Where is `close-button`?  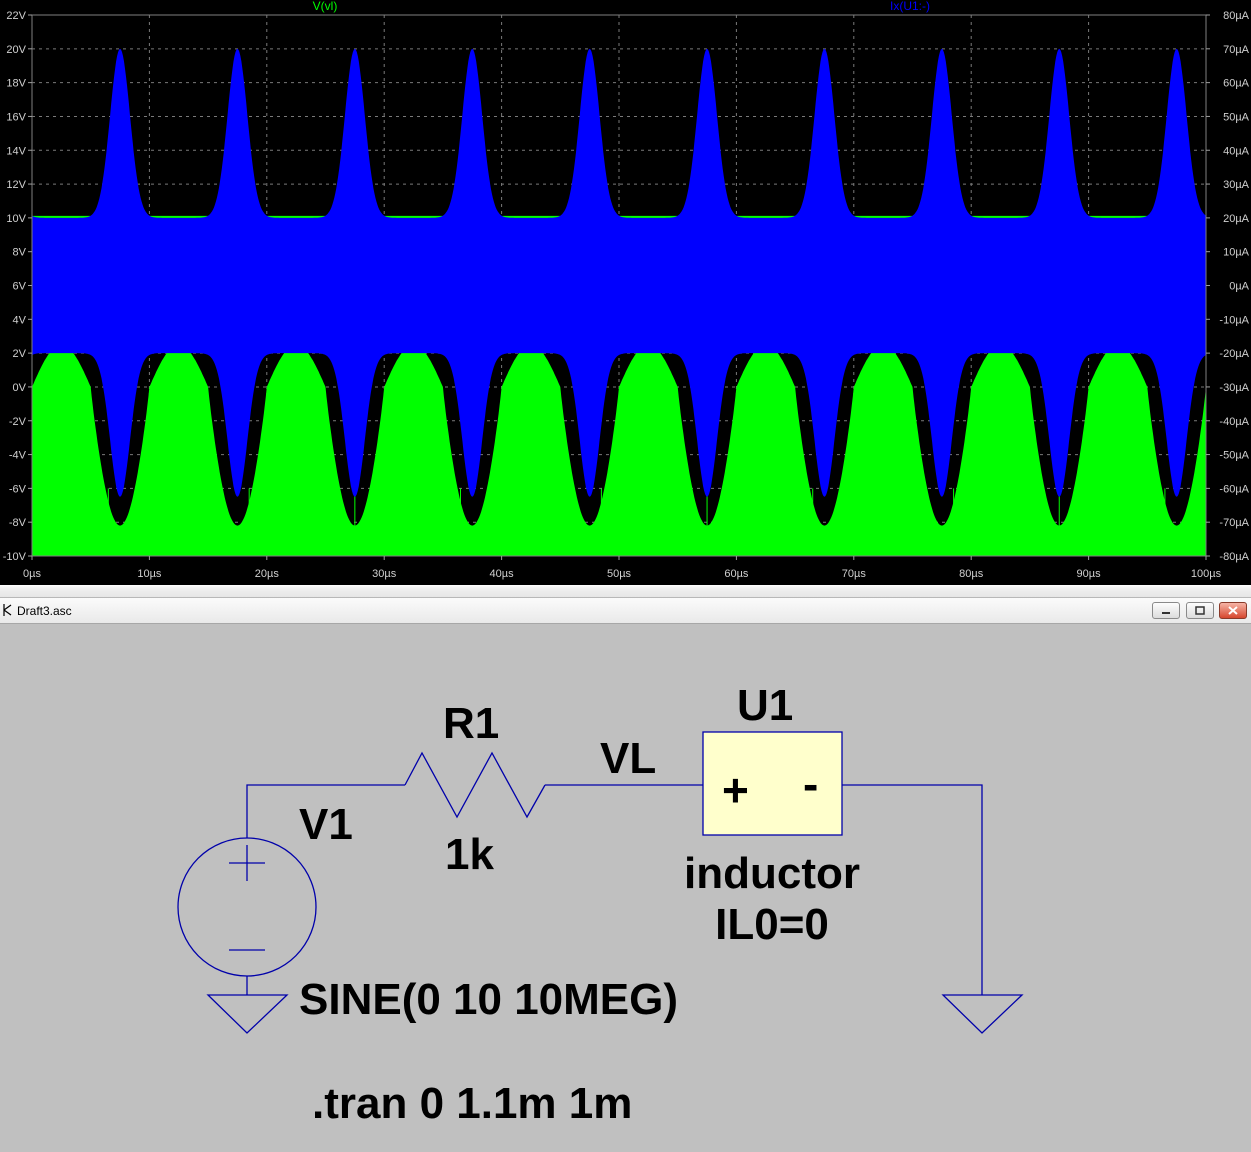
close-button is located at coordinates (1233, 610).